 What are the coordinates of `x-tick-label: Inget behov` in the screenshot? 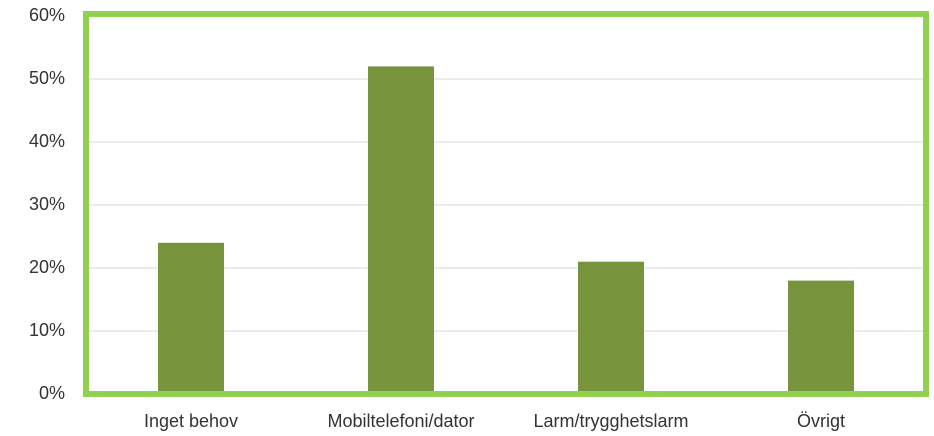 It's located at (191, 421).